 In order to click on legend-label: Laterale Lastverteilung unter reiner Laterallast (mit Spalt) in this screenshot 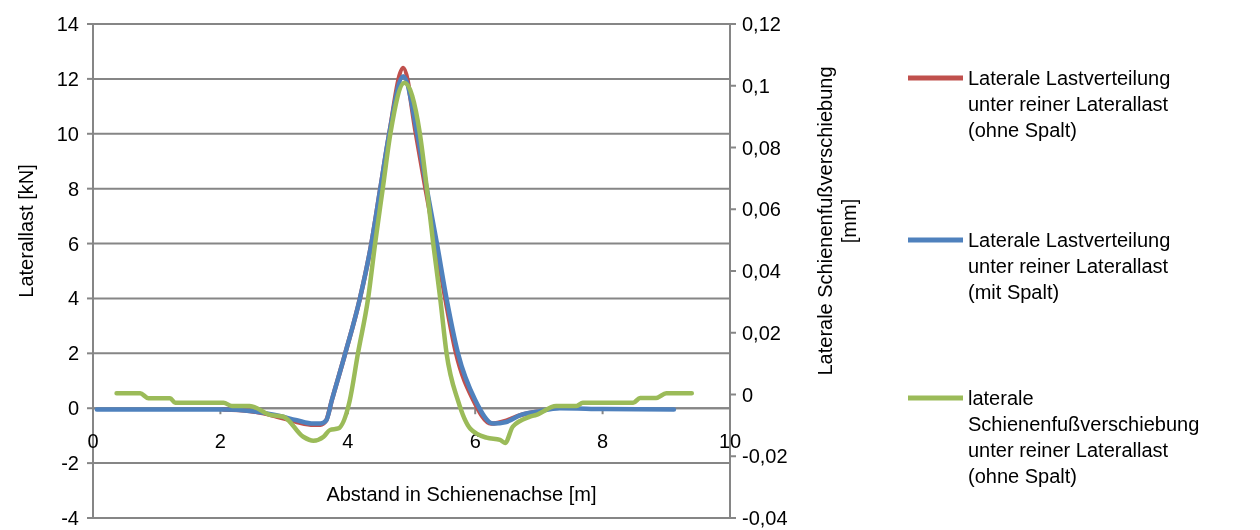, I will do `click(1069, 266)`.